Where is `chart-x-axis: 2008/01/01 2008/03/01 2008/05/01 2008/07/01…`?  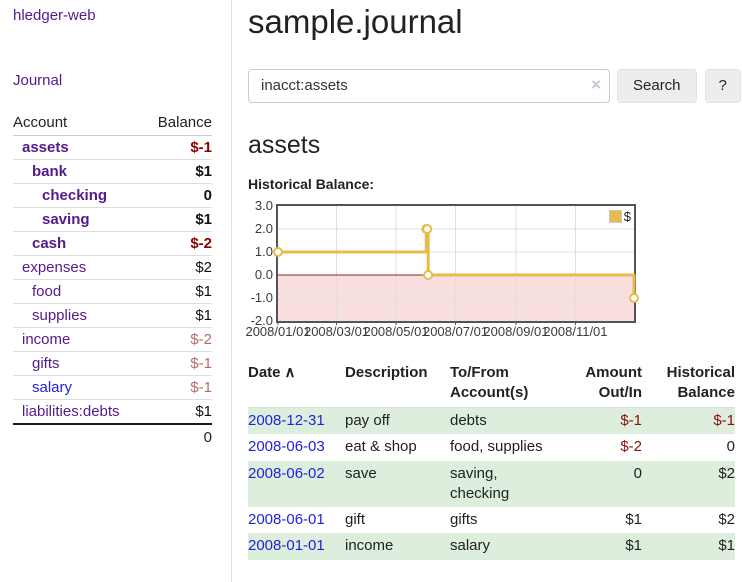
chart-x-axis: 2008/01/01 2008/03/01 2008/05/01 2008/07/01… is located at coordinates (440, 331).